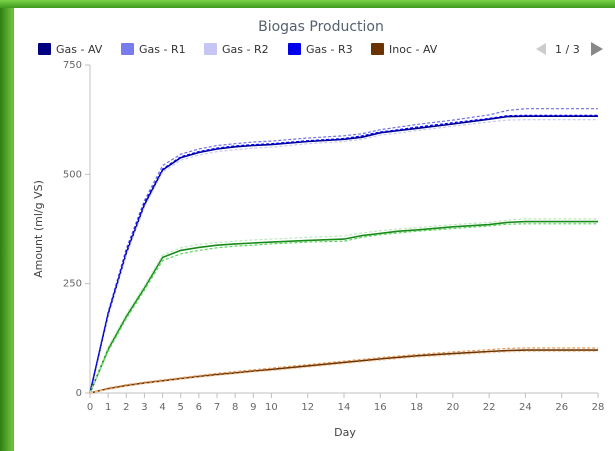 The image size is (615, 451). What do you see at coordinates (525, 407) in the screenshot?
I see `x-tick-label: 24` at bounding box center [525, 407].